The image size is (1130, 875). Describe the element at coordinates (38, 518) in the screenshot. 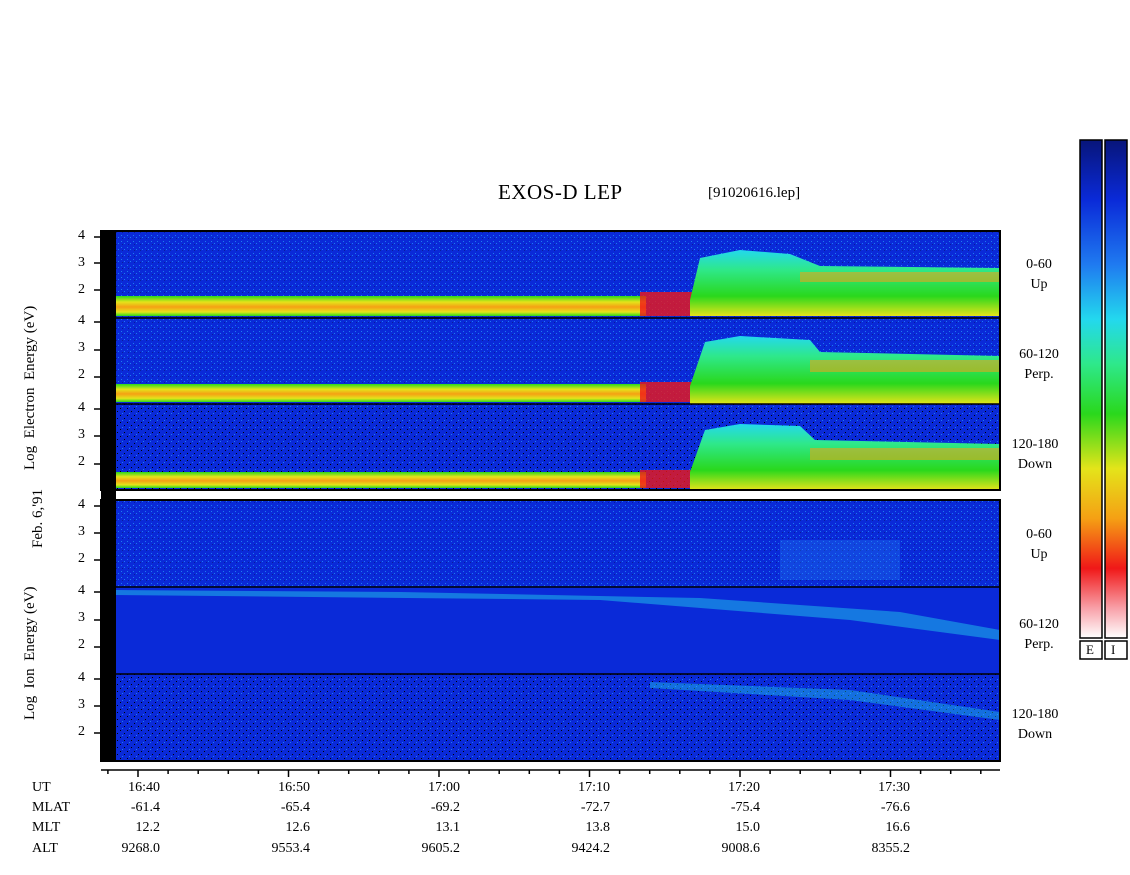

I see `date-label: Feb. 6,'91` at that location.